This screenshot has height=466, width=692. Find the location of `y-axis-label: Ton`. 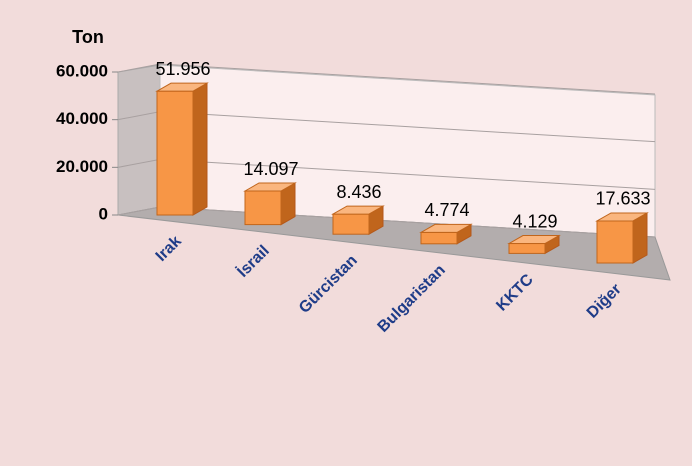

y-axis-label: Ton is located at coordinates (88, 37).